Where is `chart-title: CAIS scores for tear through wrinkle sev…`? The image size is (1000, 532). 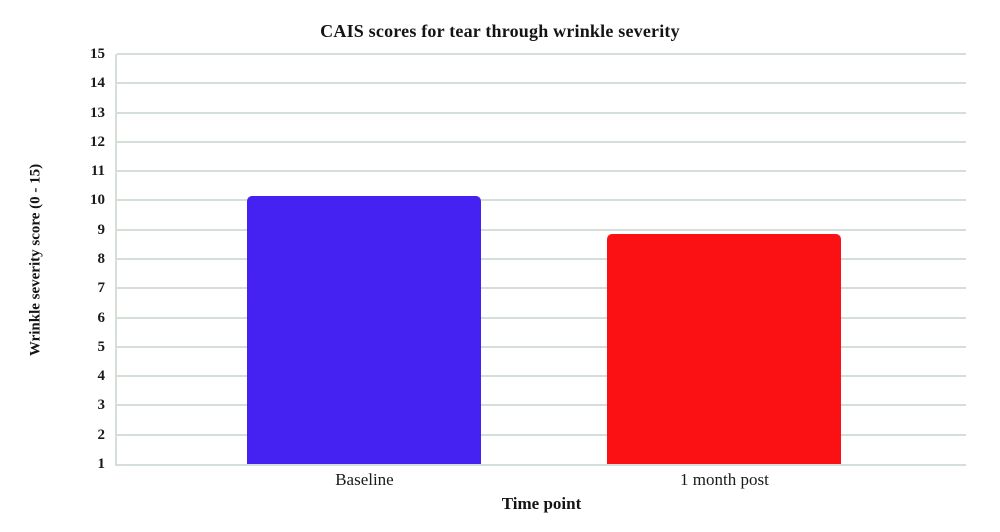 chart-title: CAIS scores for tear through wrinkle sev… is located at coordinates (500, 31).